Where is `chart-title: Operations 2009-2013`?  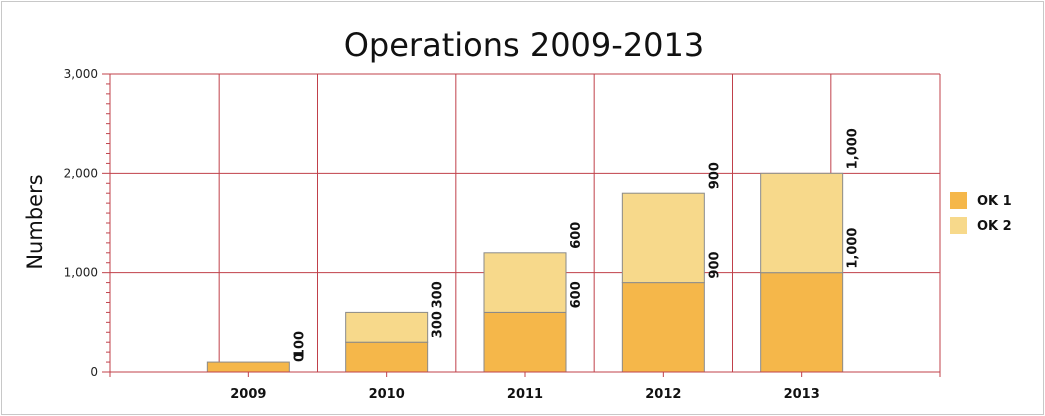
chart-title: Operations 2009-2013 is located at coordinates (524, 45).